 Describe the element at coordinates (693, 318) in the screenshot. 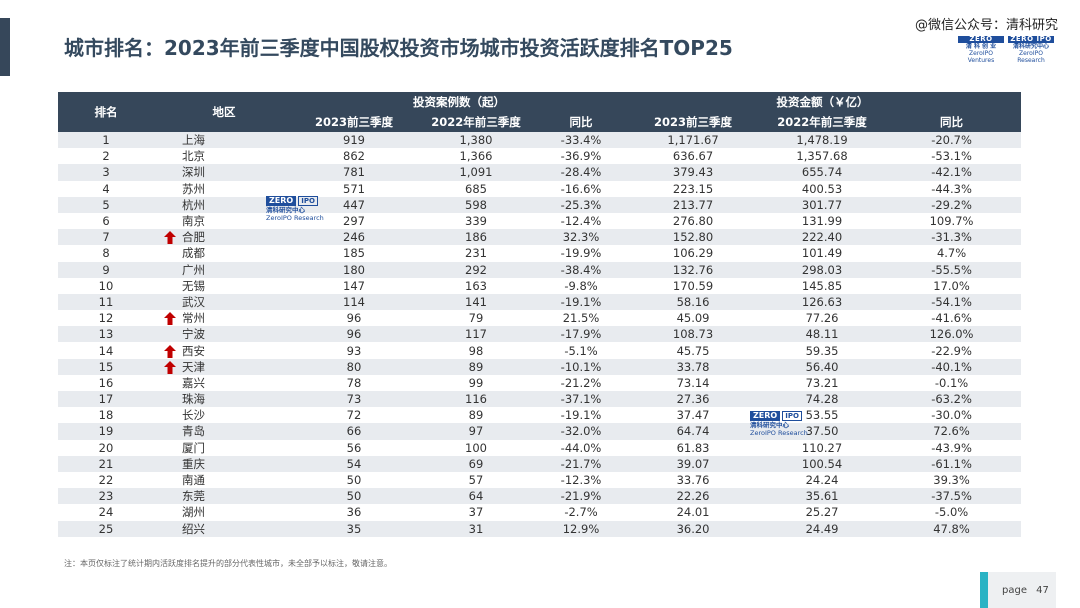

I see `amount-2023-cell: 45.09` at that location.